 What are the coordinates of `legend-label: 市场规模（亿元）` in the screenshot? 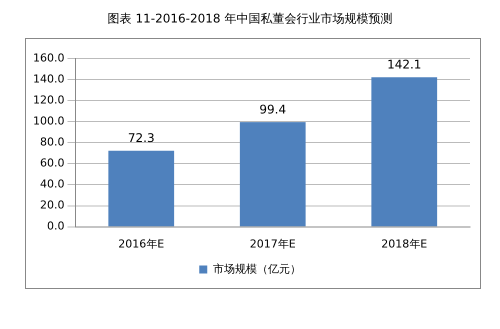 It's located at (256, 269).